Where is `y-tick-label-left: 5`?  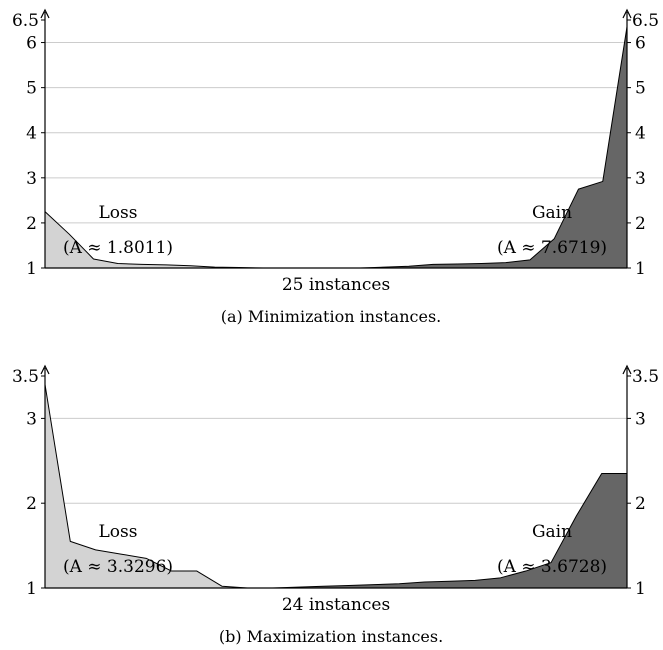
y-tick-label-left: 5 is located at coordinates (31, 89).